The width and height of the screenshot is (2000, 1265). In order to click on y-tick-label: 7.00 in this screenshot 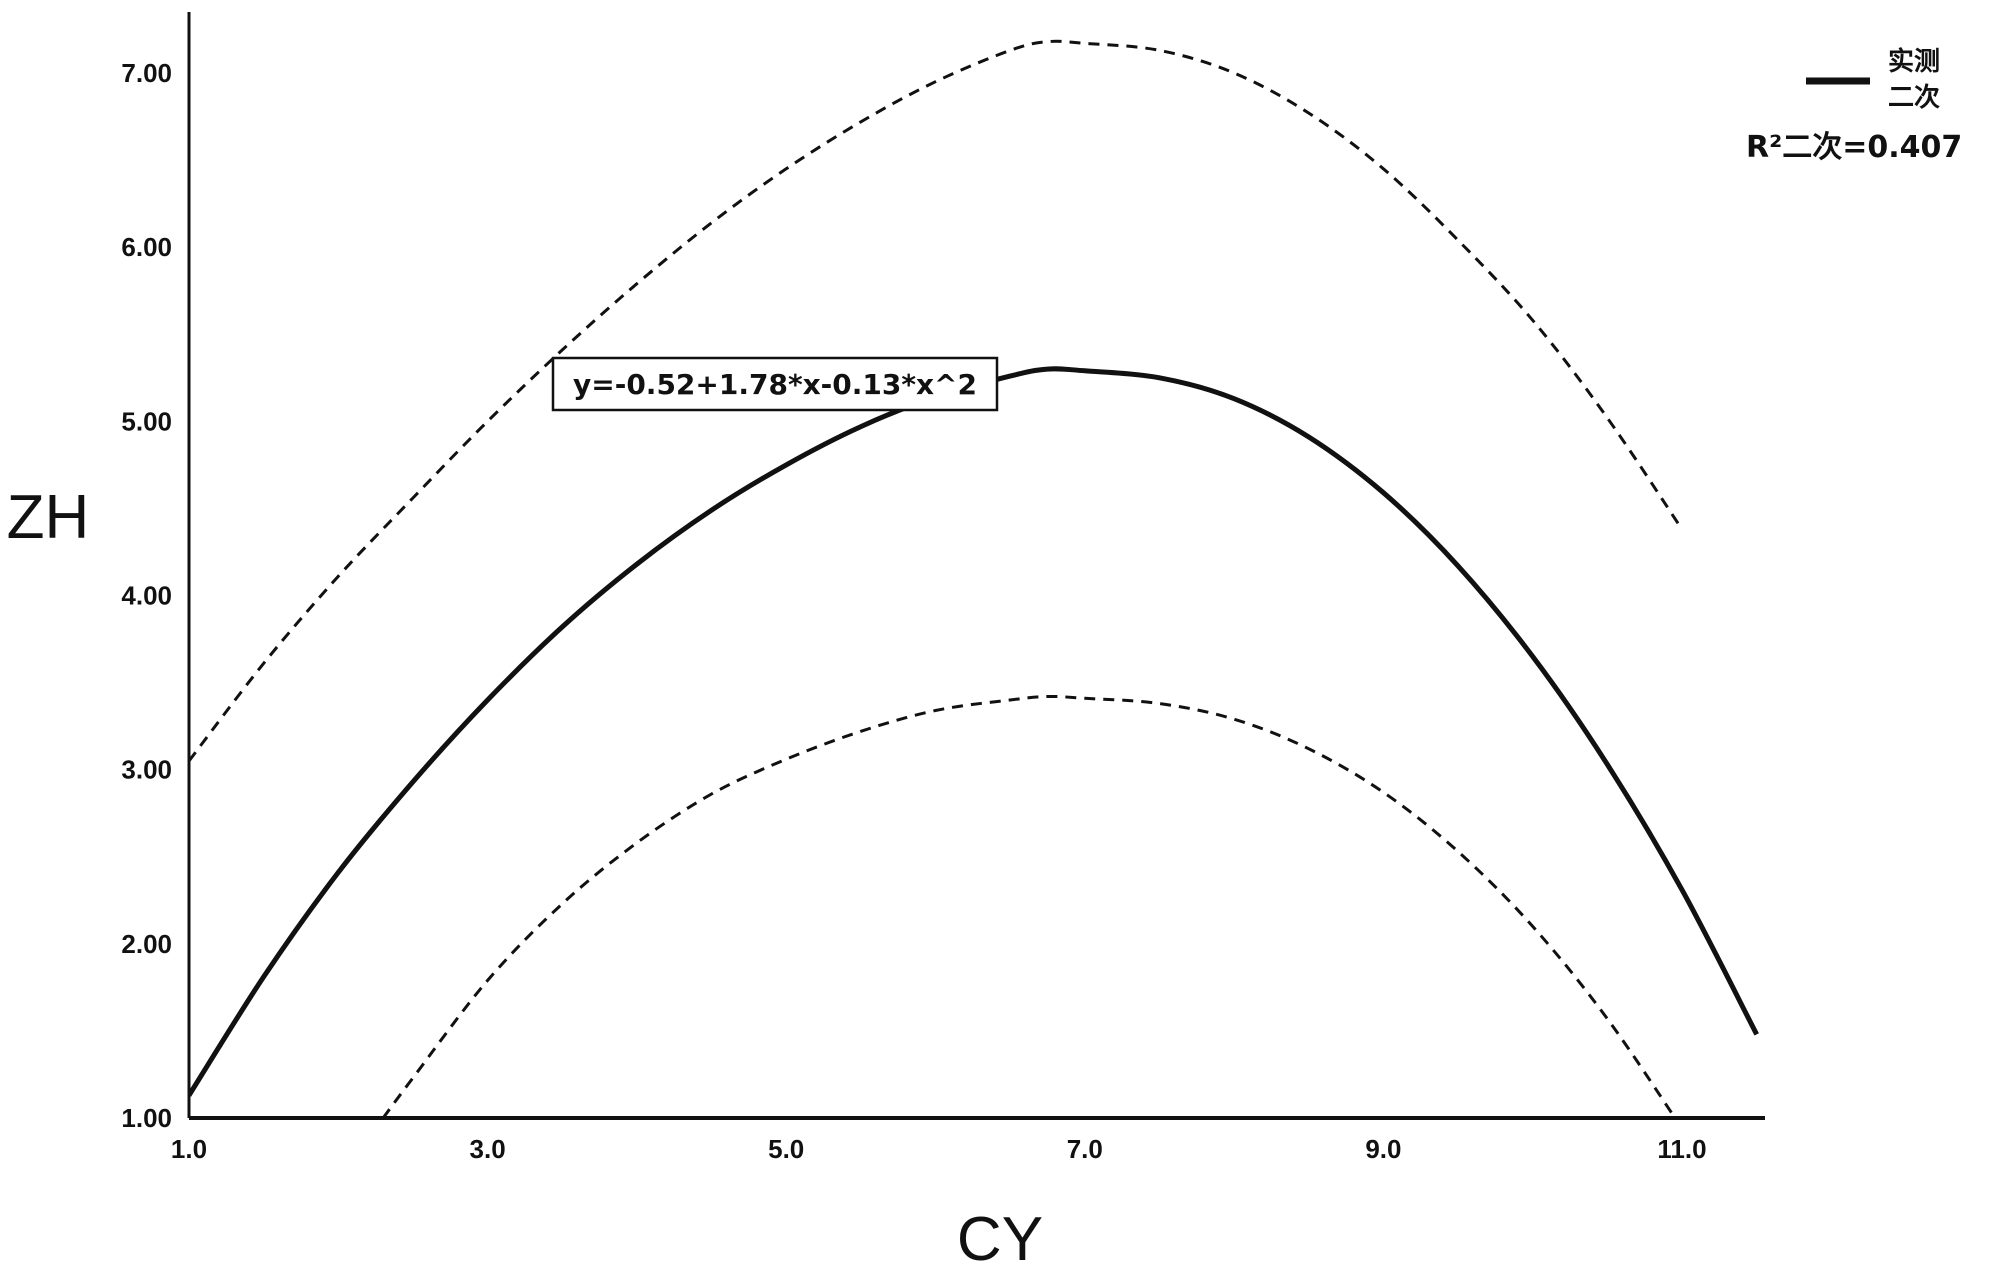, I will do `click(146, 73)`.